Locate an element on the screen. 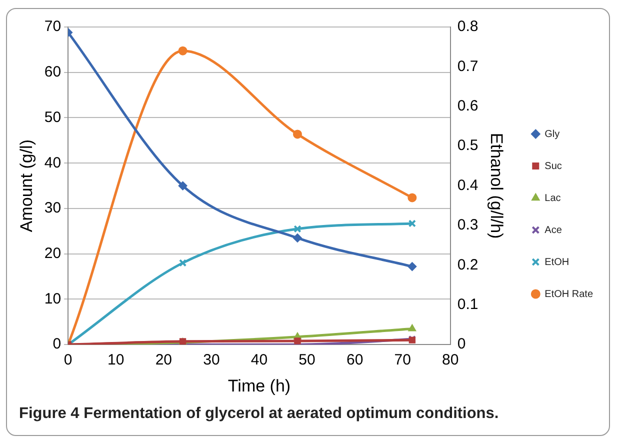 Image resolution: width=622 pixels, height=444 pixels. legend-label: Ace is located at coordinates (553, 230).